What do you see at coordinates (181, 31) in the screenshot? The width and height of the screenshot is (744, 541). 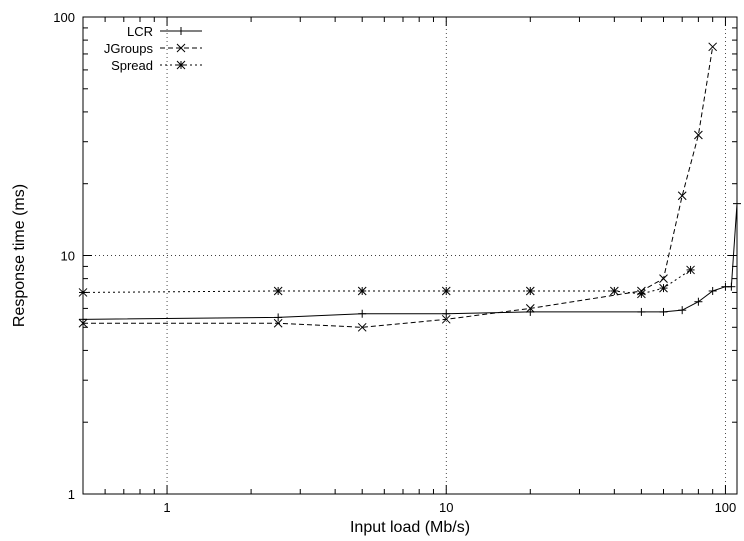 I see `legend-item-lcr-marker` at bounding box center [181, 31].